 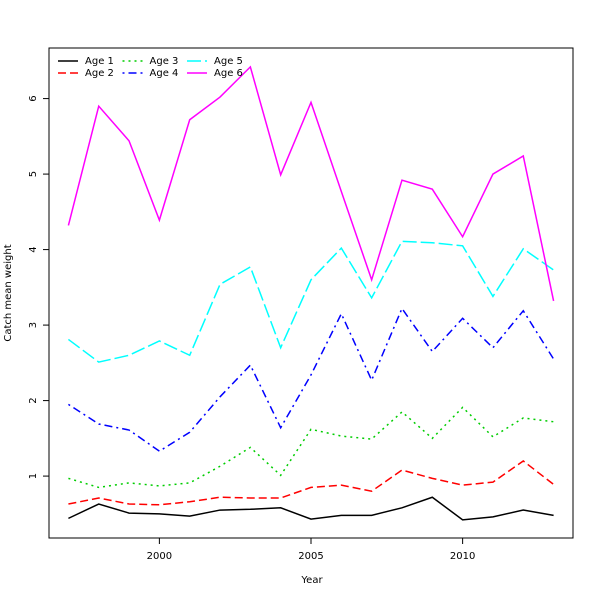 I want to click on legend-label: Age 1, so click(x=99, y=61).